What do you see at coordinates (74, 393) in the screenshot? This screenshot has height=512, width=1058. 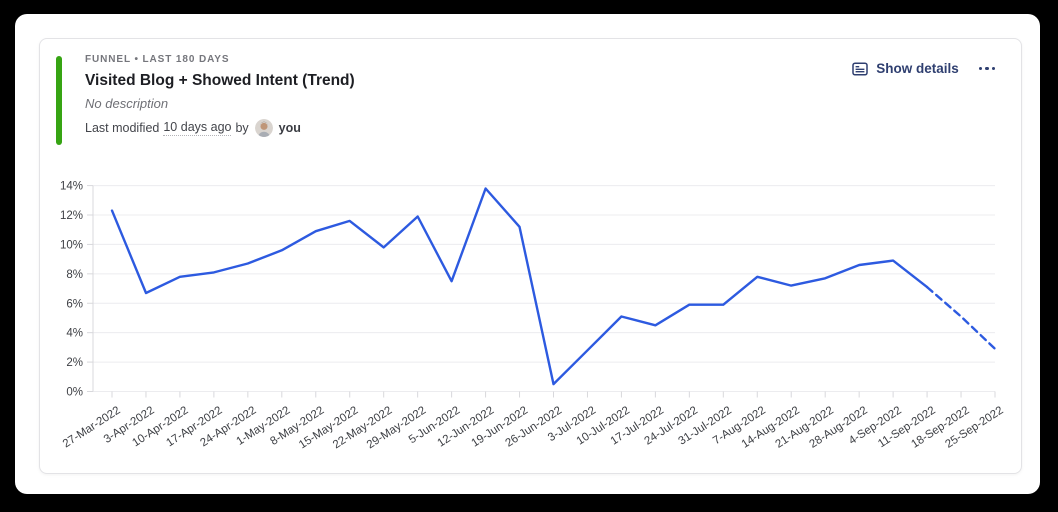 I see `y-tick-label: 0%` at bounding box center [74, 393].